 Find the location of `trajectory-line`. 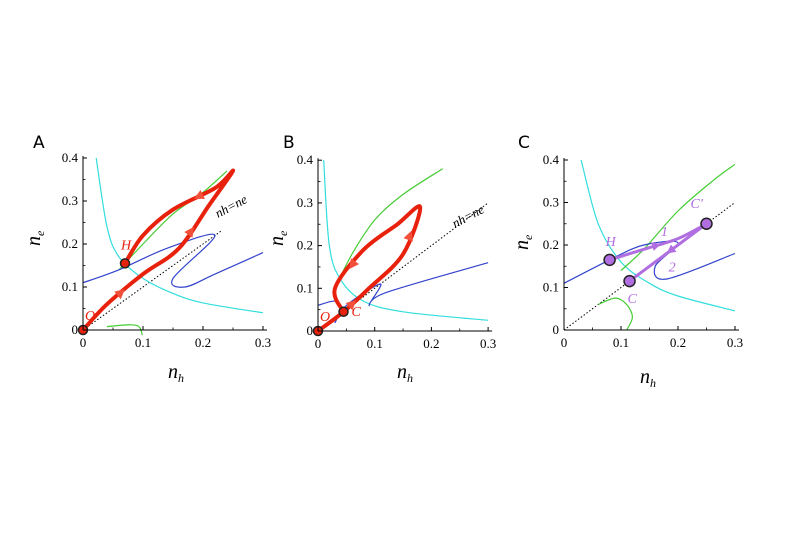

trajectory-line is located at coordinates (158, 250).